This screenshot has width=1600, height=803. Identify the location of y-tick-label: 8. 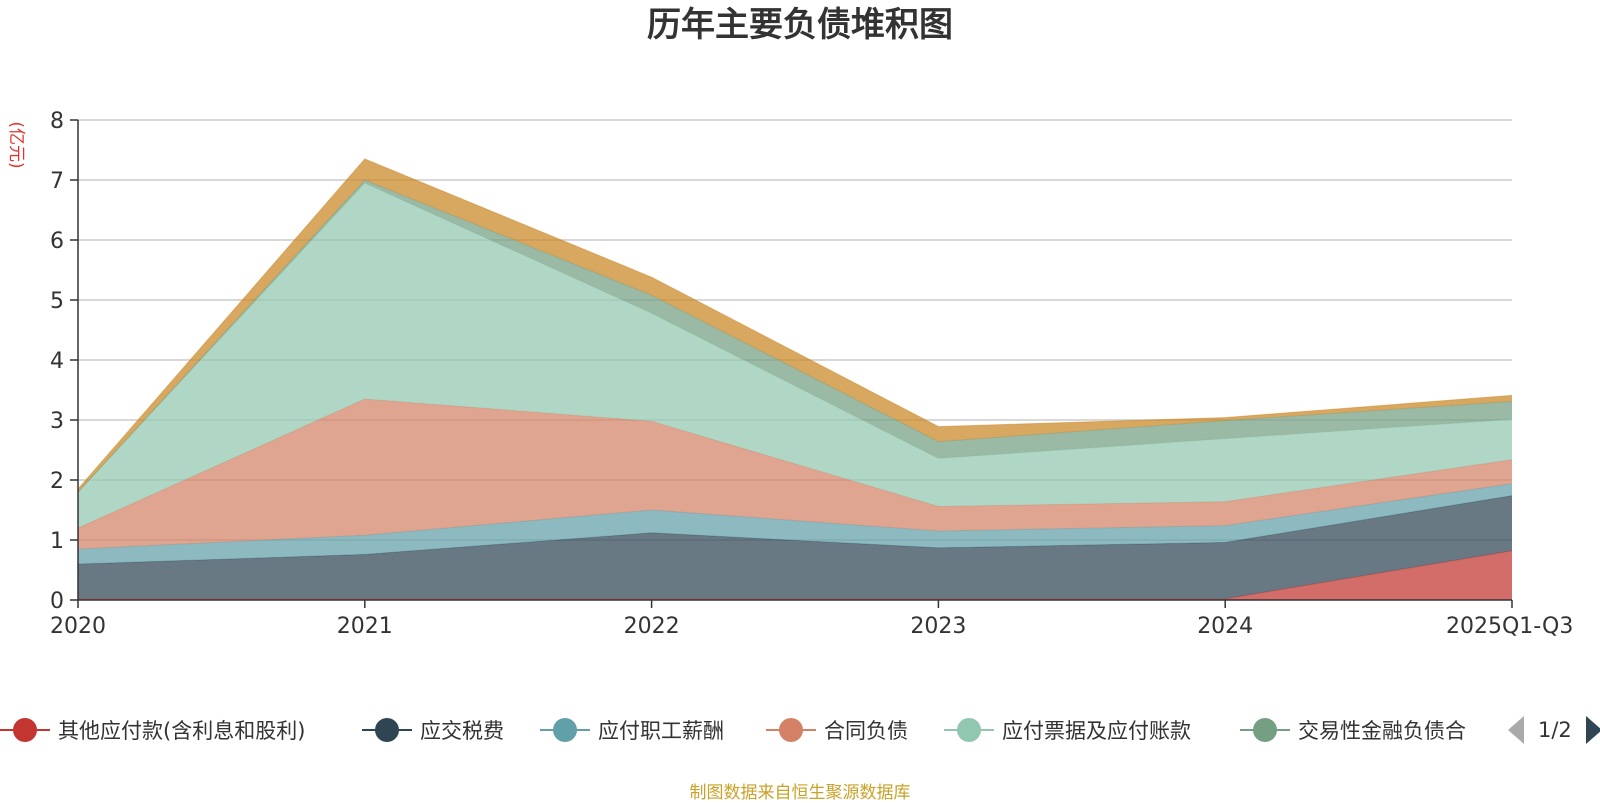
(57, 121).